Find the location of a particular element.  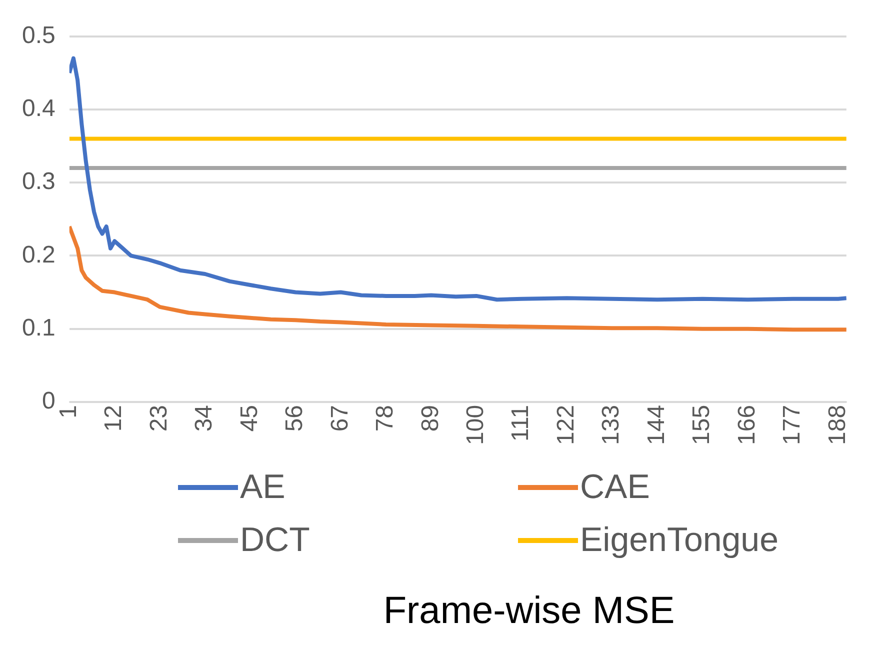

y-tick-label: 0 is located at coordinates (49, 401).